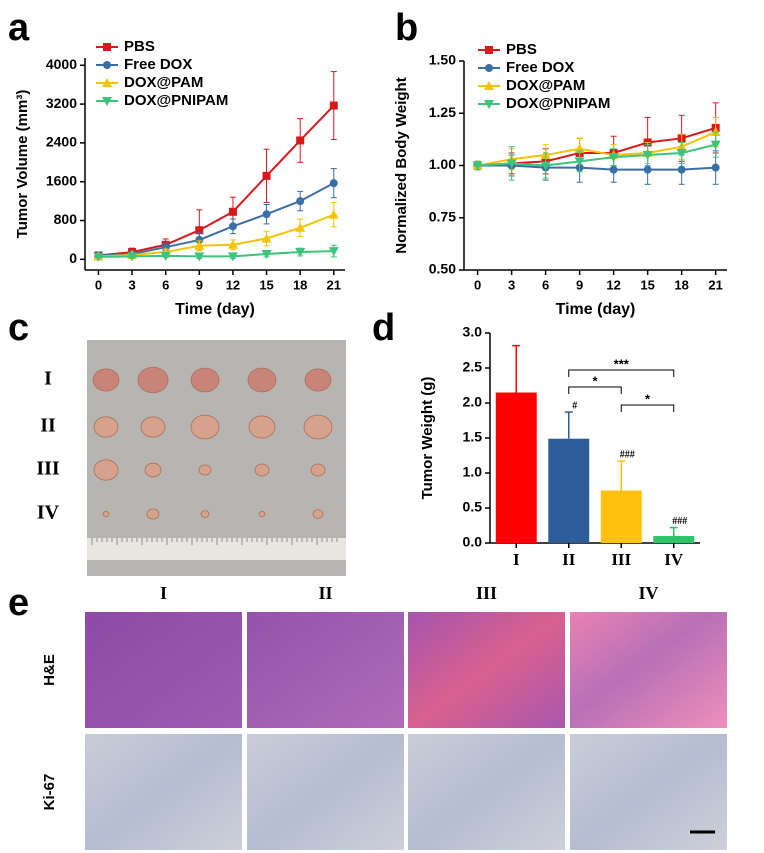  I want to click on y-tick-label: 1.00, so click(442, 164).